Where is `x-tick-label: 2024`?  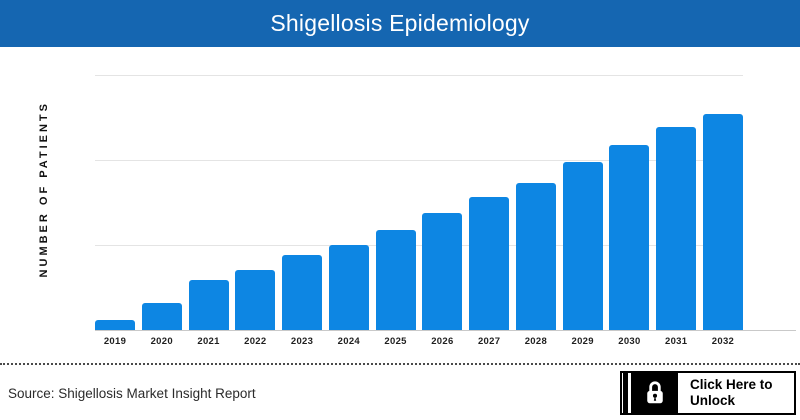 x-tick-label: 2024 is located at coordinates (348, 341).